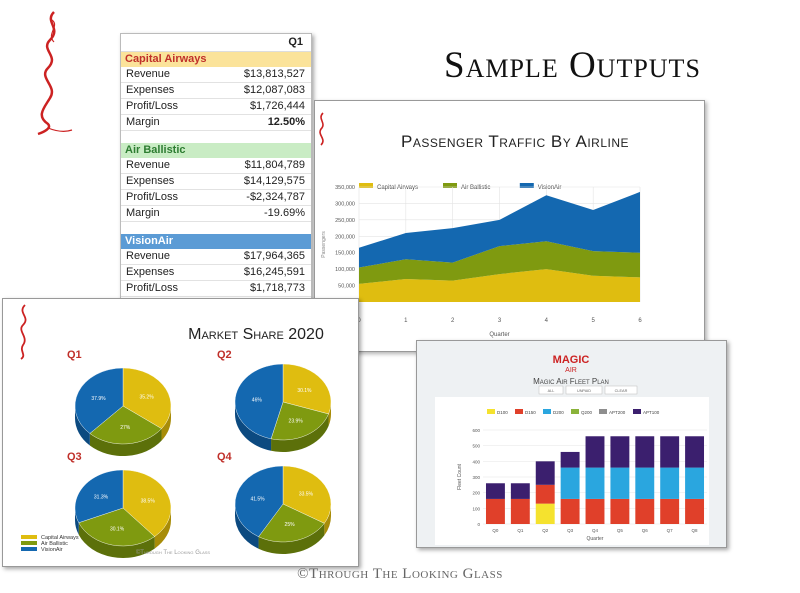 This screenshot has width=800, height=593. I want to click on pie-quarter-label: Q1, so click(74, 355).